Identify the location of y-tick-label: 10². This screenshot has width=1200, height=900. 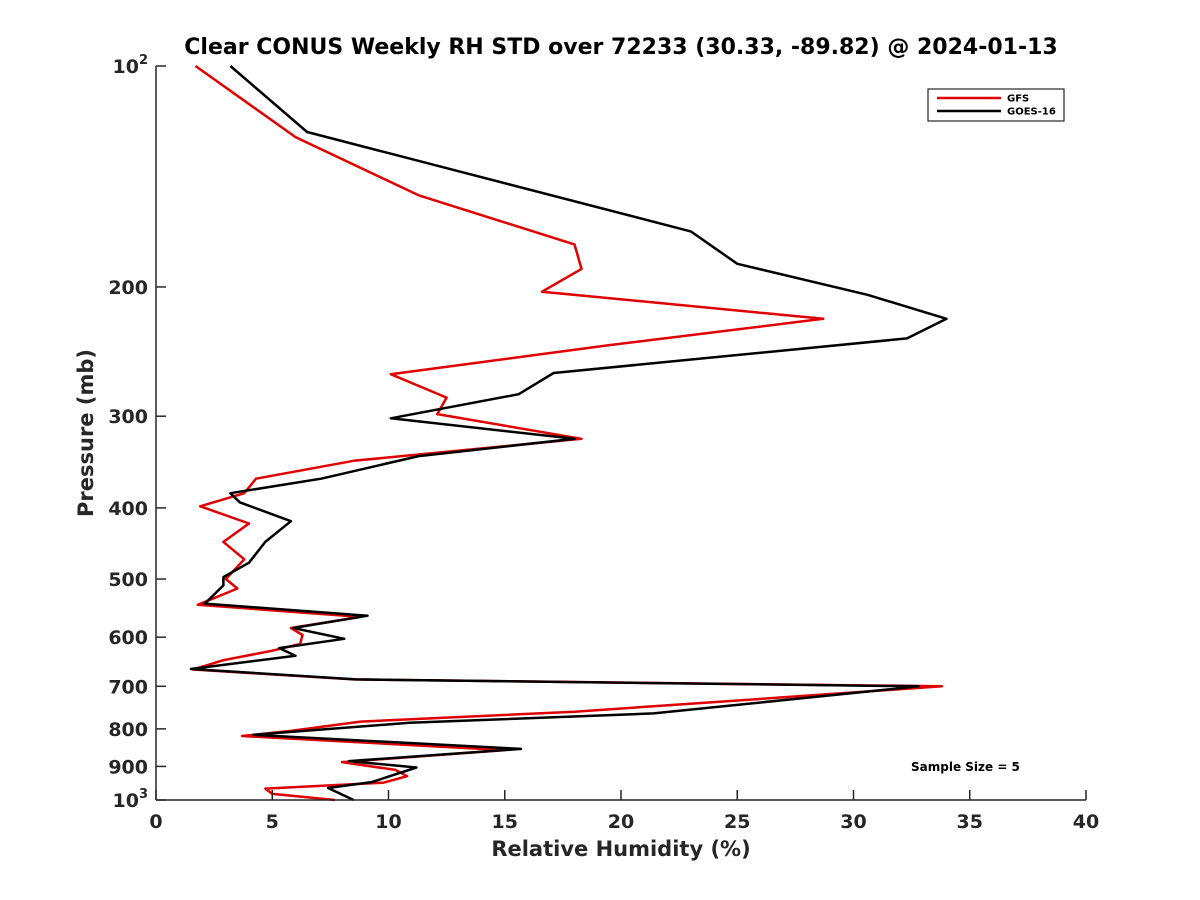
(131, 65).